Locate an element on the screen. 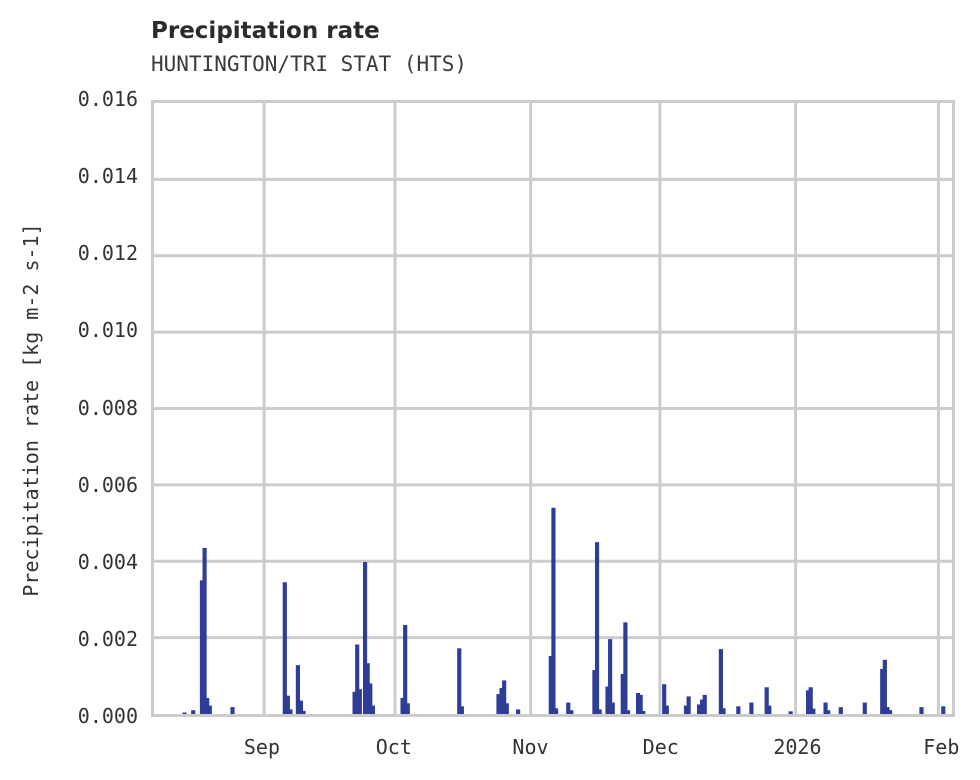 The image size is (980, 780). x-tick-label: Oct is located at coordinates (393, 747).